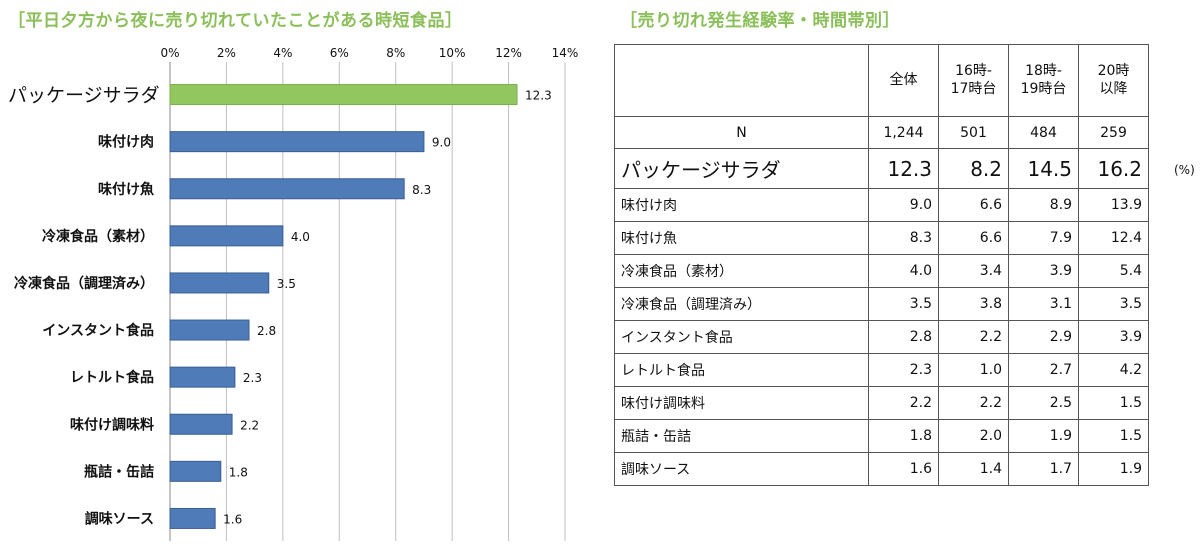 This screenshot has height=549, width=1200. What do you see at coordinates (441, 143) in the screenshot?
I see `value-label: 9.0` at bounding box center [441, 143].